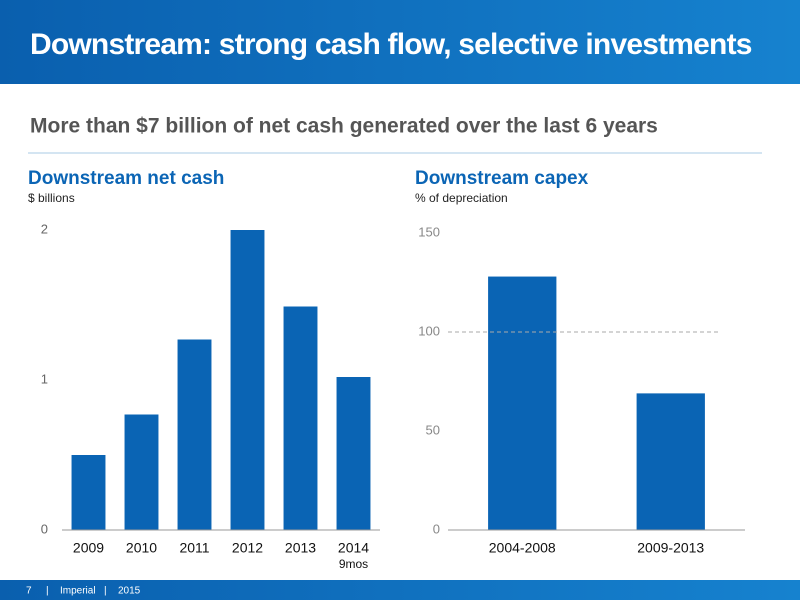  I want to click on x-tick-label: 2012, so click(247, 548).